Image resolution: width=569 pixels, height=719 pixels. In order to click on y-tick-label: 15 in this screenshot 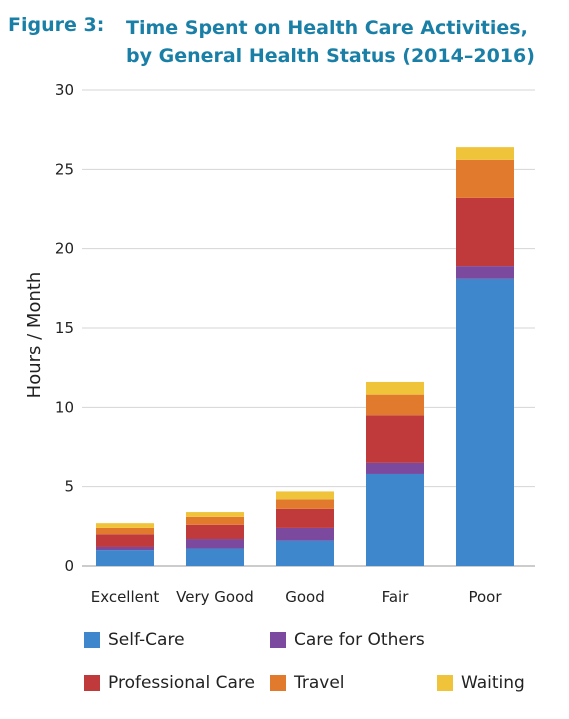, I will do `click(64, 328)`.